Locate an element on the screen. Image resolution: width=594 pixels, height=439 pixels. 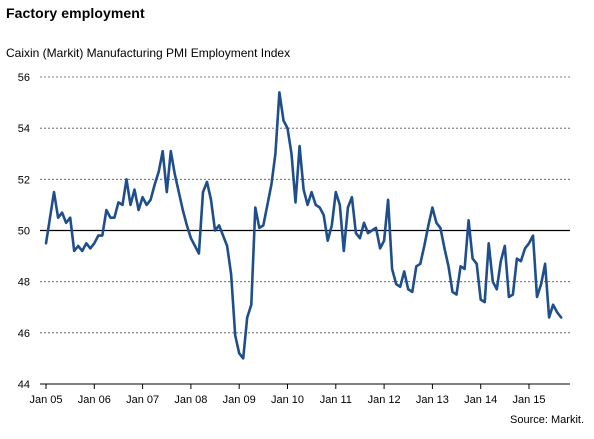
y-tick-label: 56 is located at coordinates (24, 78).